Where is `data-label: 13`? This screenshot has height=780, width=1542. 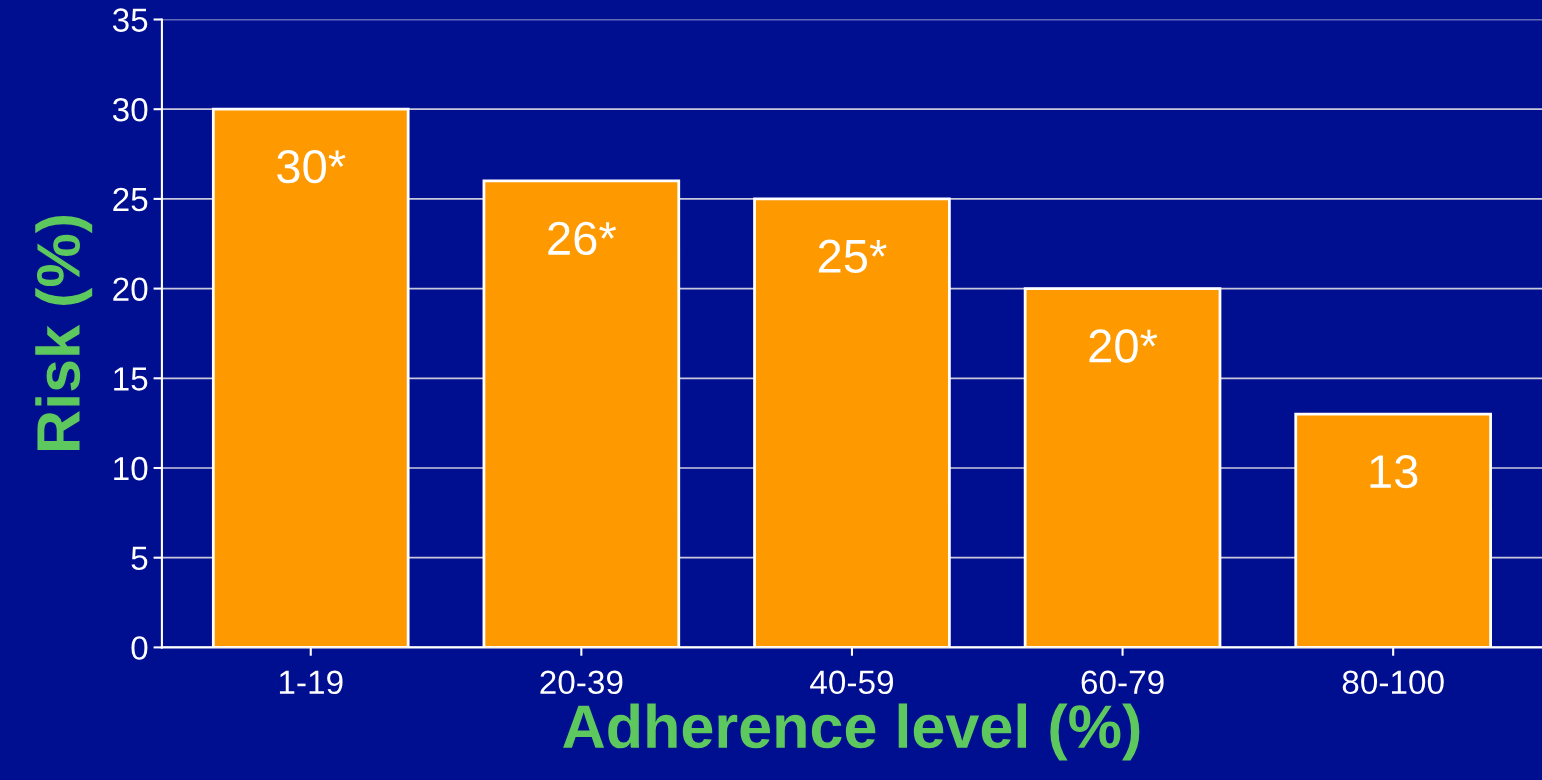 data-label: 13 is located at coordinates (1394, 471).